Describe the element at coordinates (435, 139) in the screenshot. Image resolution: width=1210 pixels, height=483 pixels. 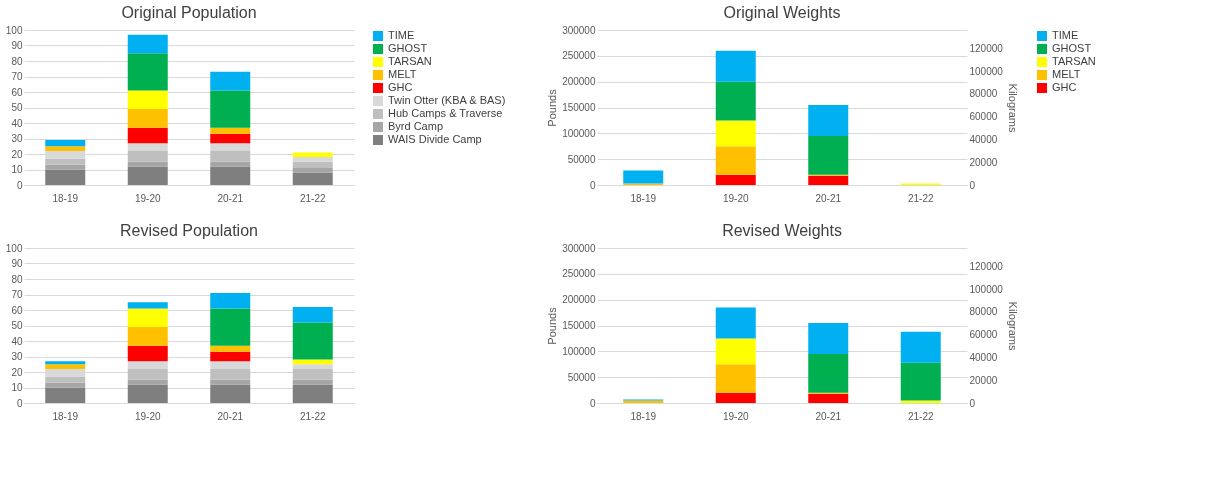
I see `legend-label: WAIS Divide Camp` at that location.